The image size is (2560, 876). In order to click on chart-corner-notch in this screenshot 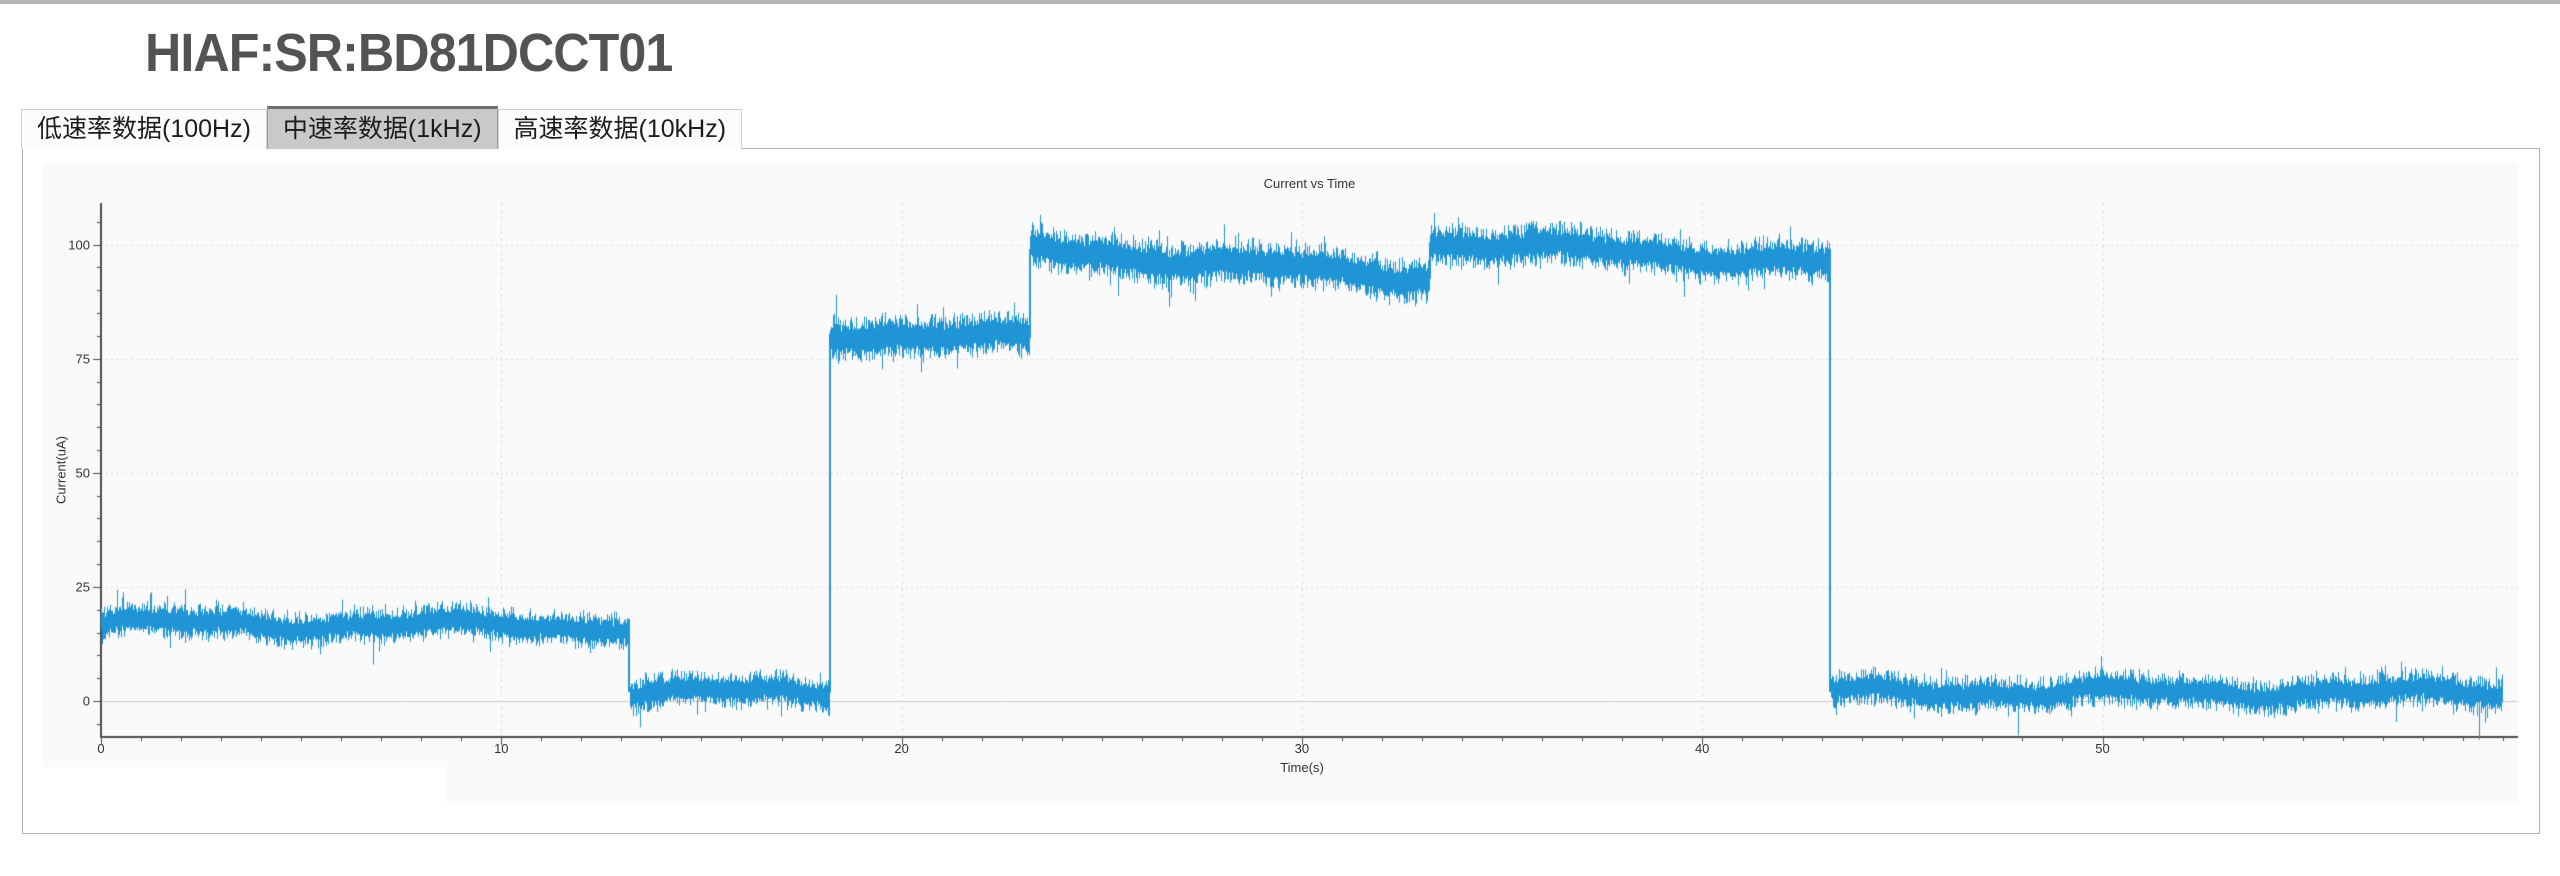, I will do `click(234, 800)`.